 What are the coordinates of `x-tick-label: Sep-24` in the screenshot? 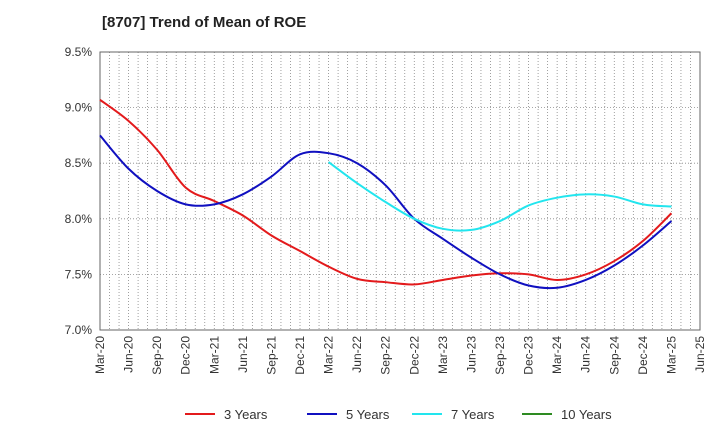 It's located at (614, 355).